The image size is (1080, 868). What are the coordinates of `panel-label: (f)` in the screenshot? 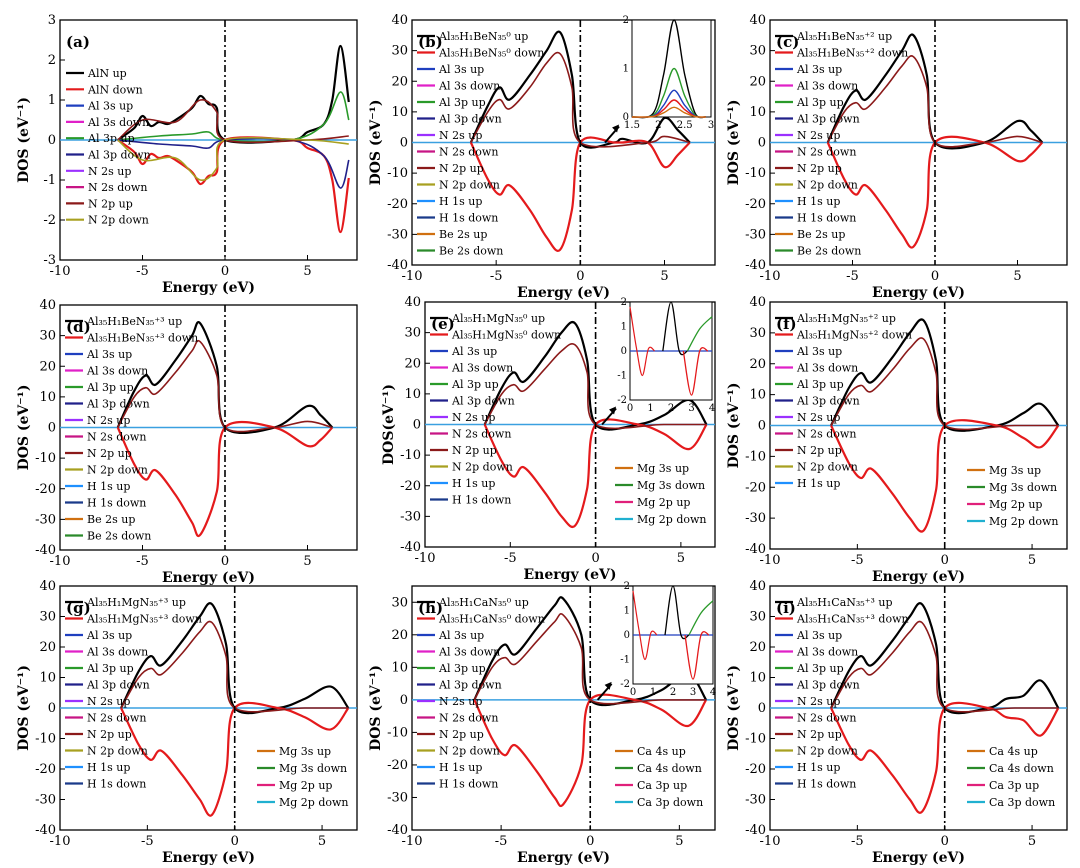 It's located at (786, 324).